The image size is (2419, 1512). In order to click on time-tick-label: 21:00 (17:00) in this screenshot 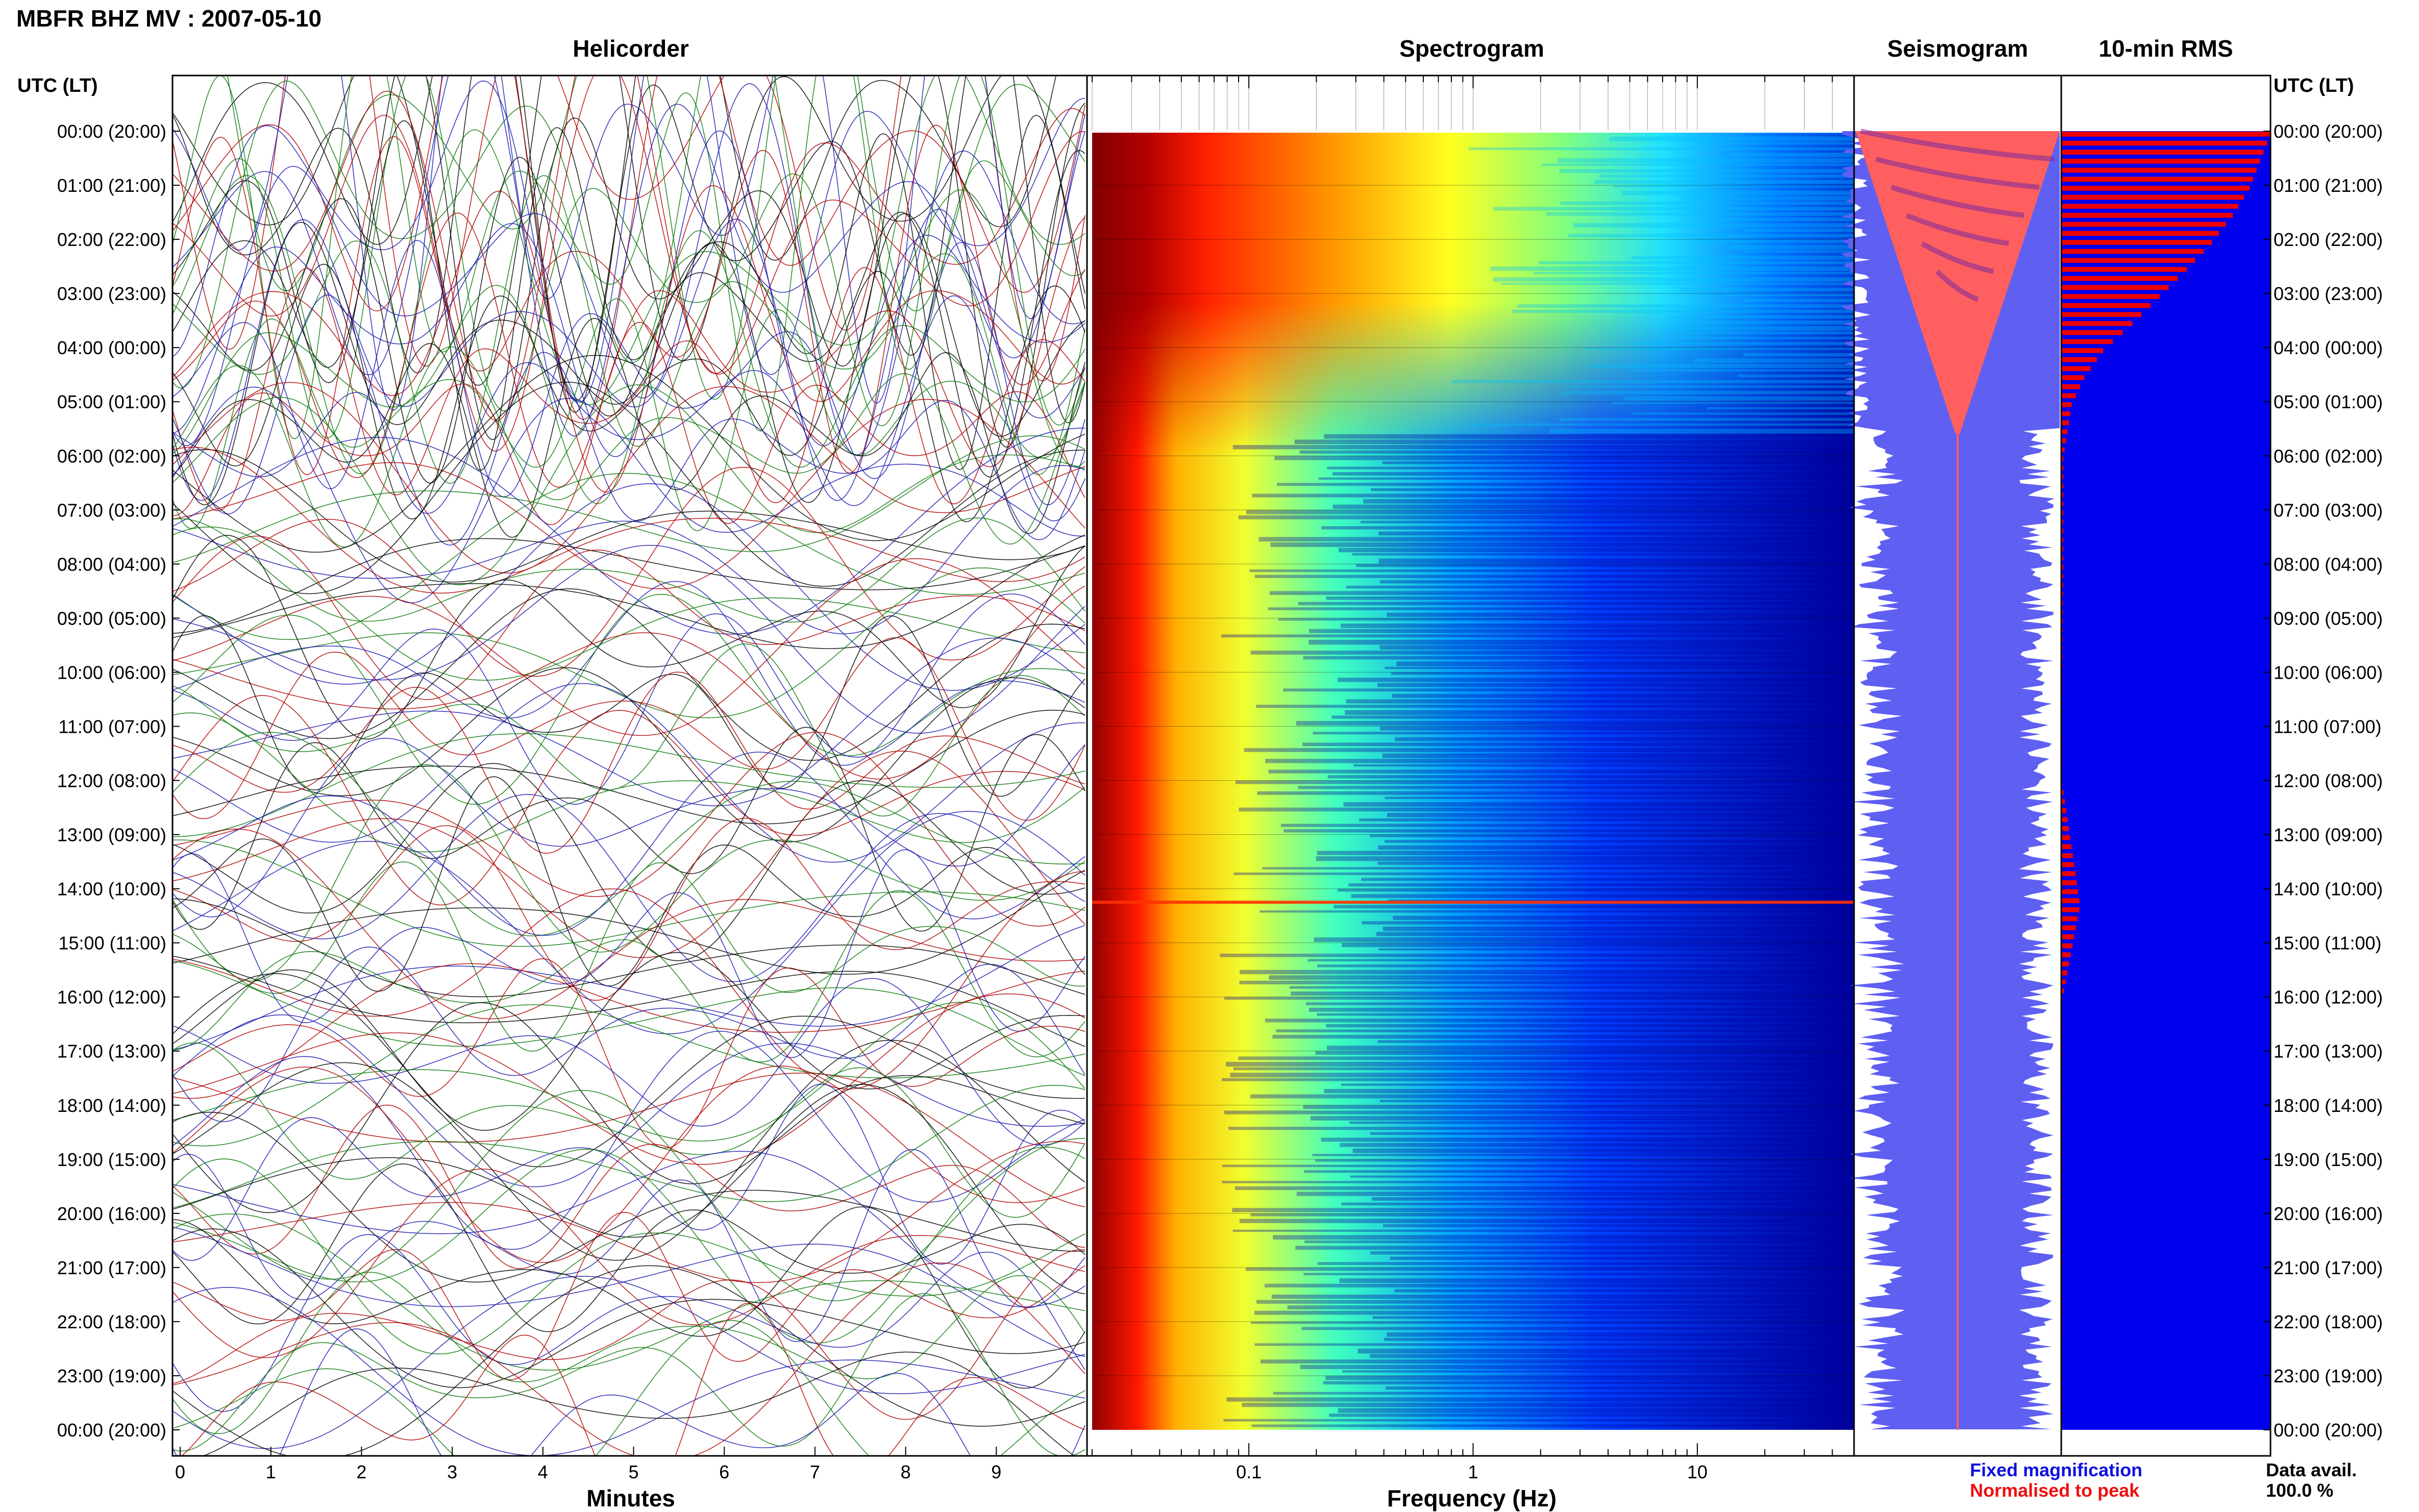, I will do `click(111, 1267)`.